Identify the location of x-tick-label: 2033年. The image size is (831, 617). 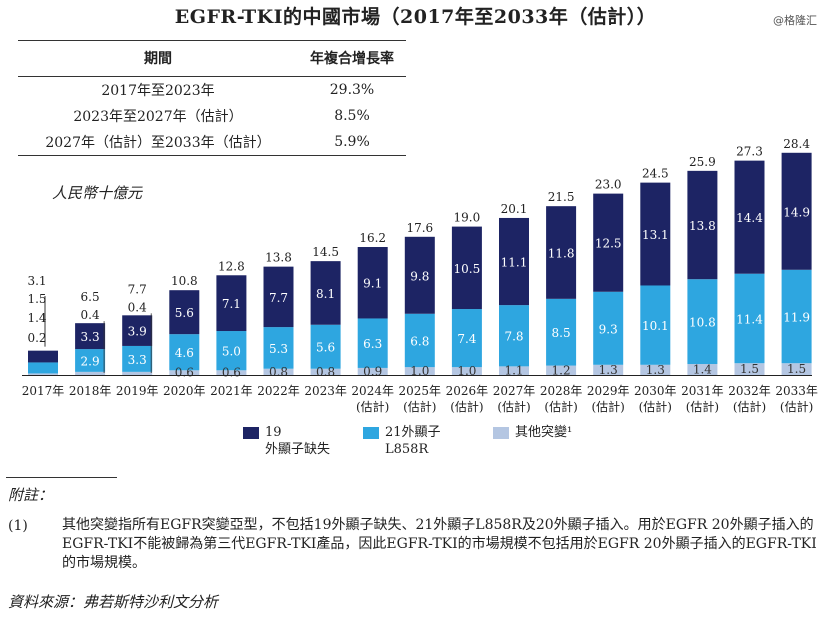
(796, 391).